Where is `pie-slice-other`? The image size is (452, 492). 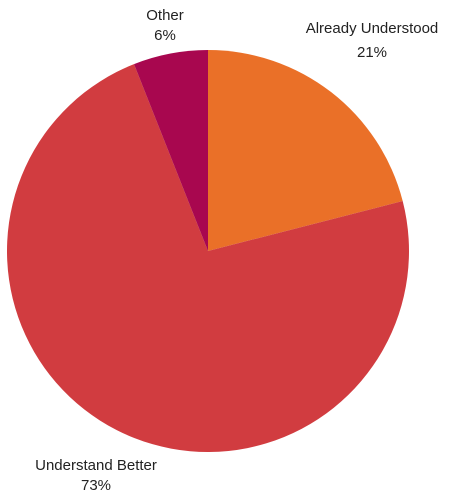
pie-slice-other is located at coordinates (171, 150).